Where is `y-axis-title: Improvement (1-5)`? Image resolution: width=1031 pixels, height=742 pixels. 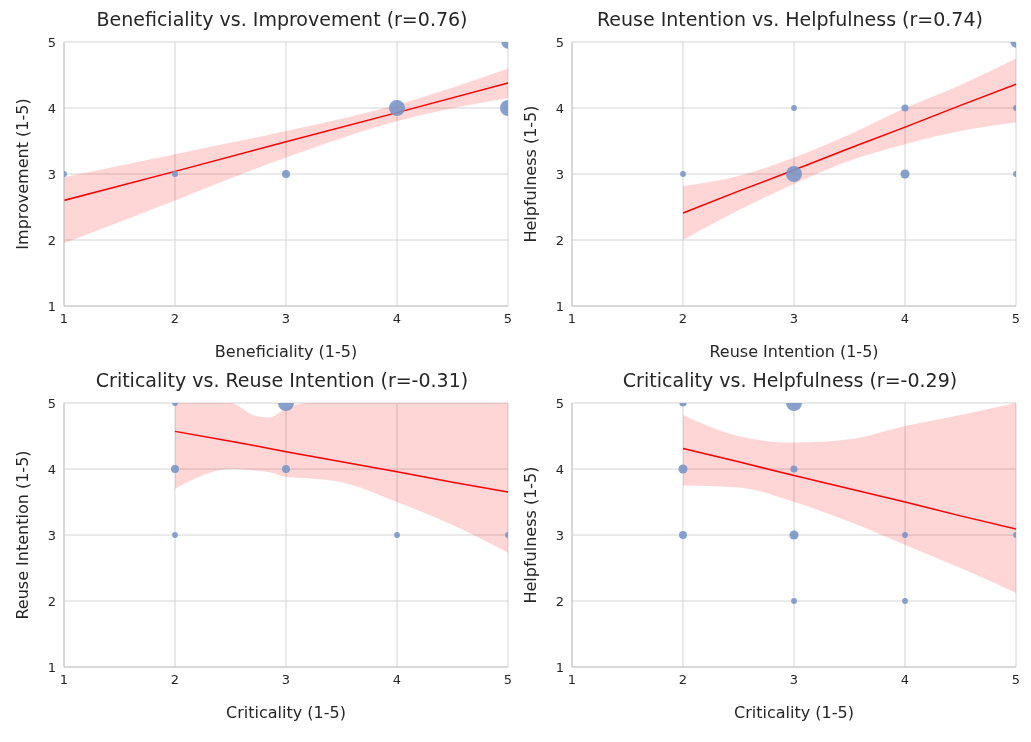
y-axis-title: Improvement (1-5) is located at coordinates (22, 174).